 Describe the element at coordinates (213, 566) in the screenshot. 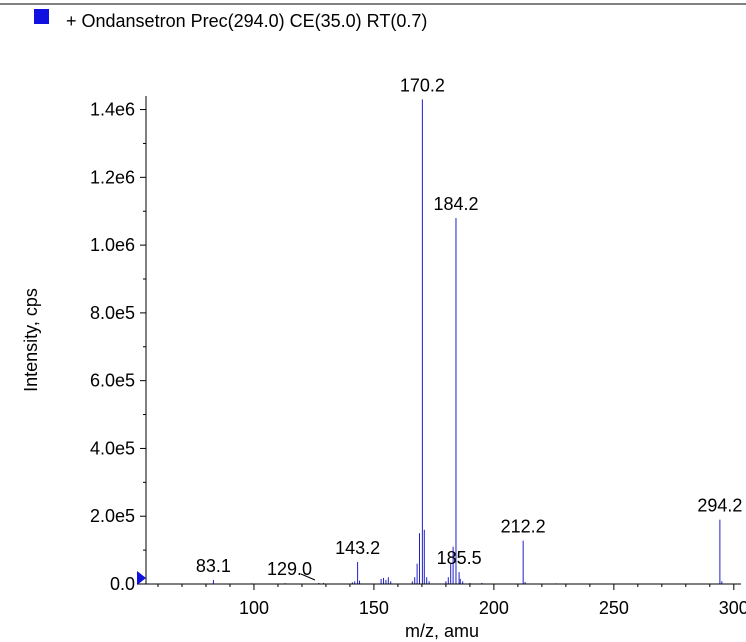

I see `peak-label: 83.1` at that location.